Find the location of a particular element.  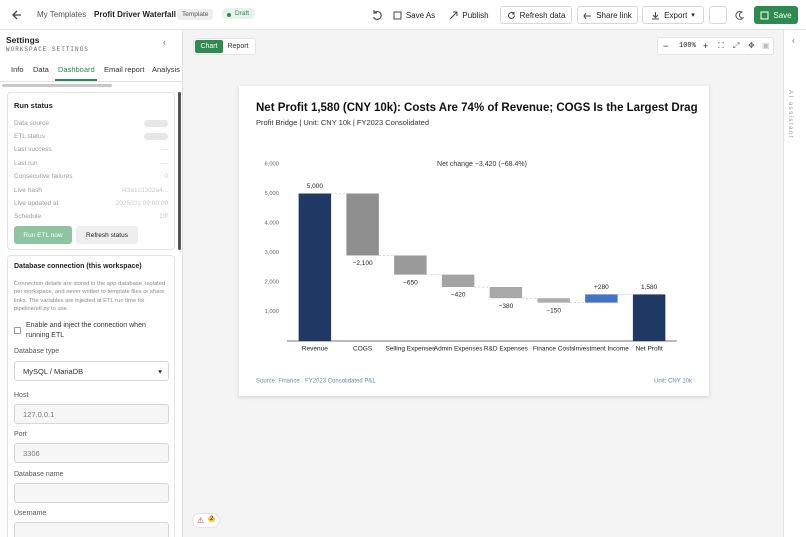

status-dot is located at coordinates (229, 15).